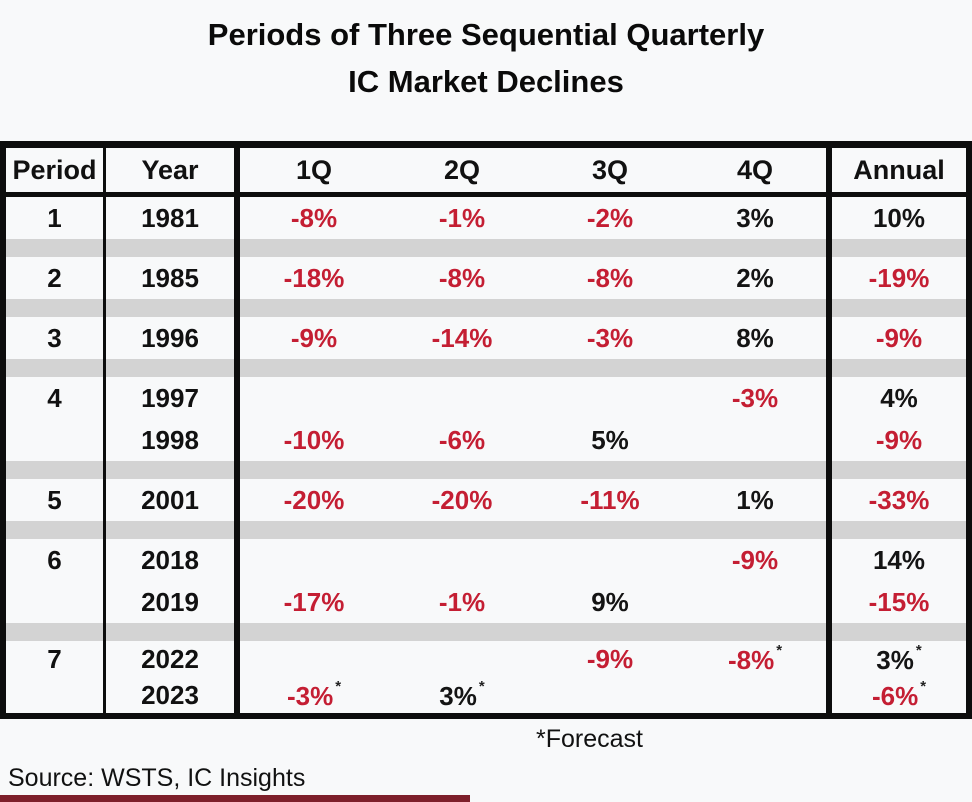 Image resolution: width=972 pixels, height=802 pixels. Describe the element at coordinates (157, 778) in the screenshot. I see `source-caption: Source: WSTS, IC Insights` at that location.